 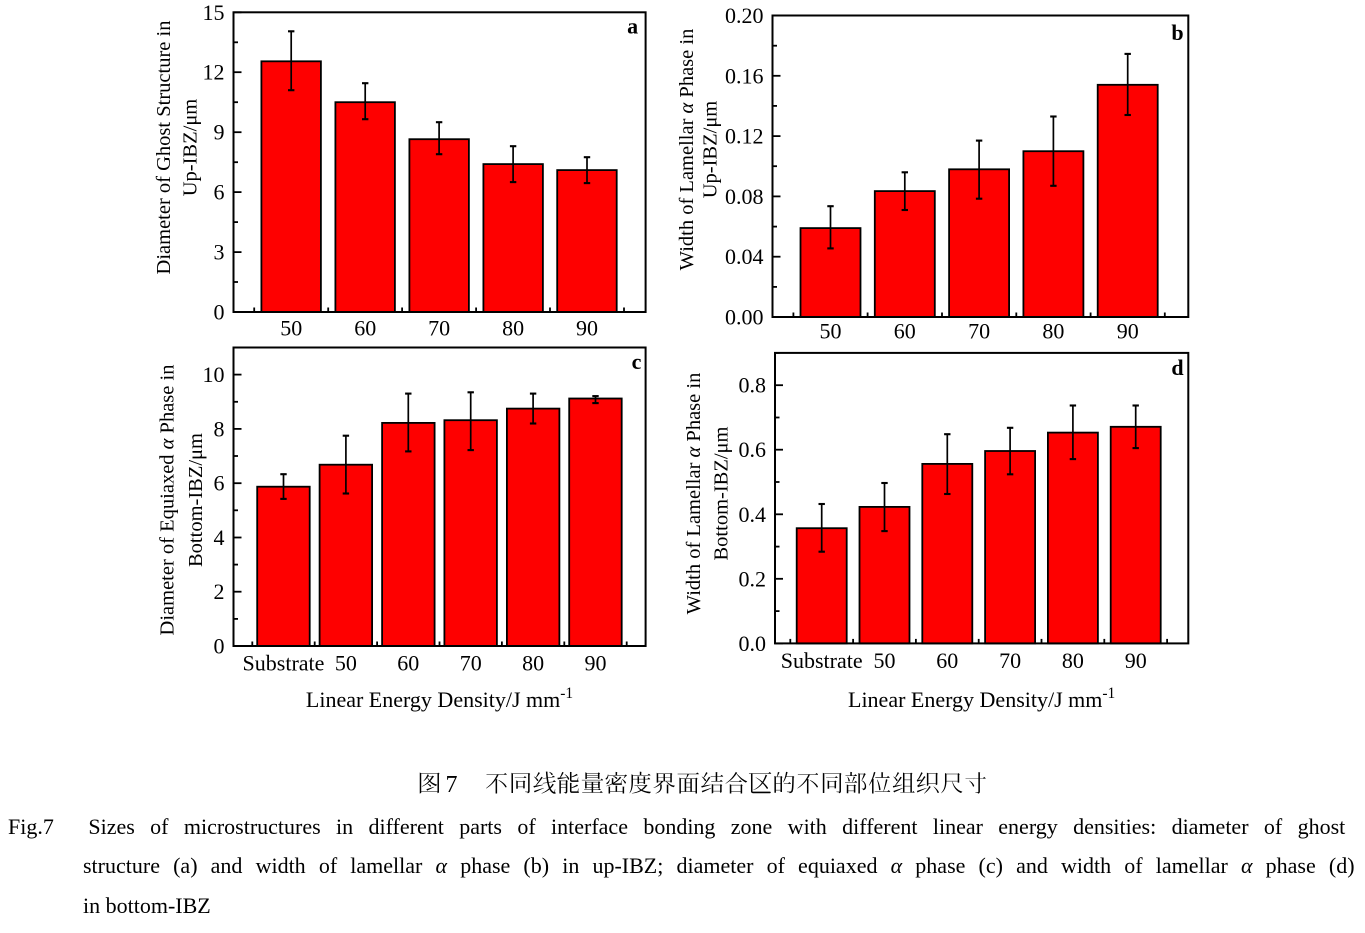 What do you see at coordinates (214, 12) in the screenshot?
I see `svg-text: 15` at bounding box center [214, 12].